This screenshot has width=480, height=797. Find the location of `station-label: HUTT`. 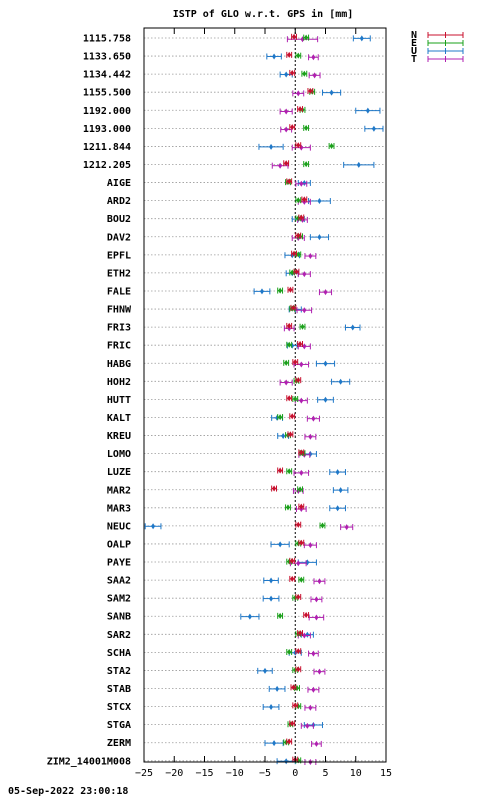

station-label: HUTT is located at coordinates (119, 400).